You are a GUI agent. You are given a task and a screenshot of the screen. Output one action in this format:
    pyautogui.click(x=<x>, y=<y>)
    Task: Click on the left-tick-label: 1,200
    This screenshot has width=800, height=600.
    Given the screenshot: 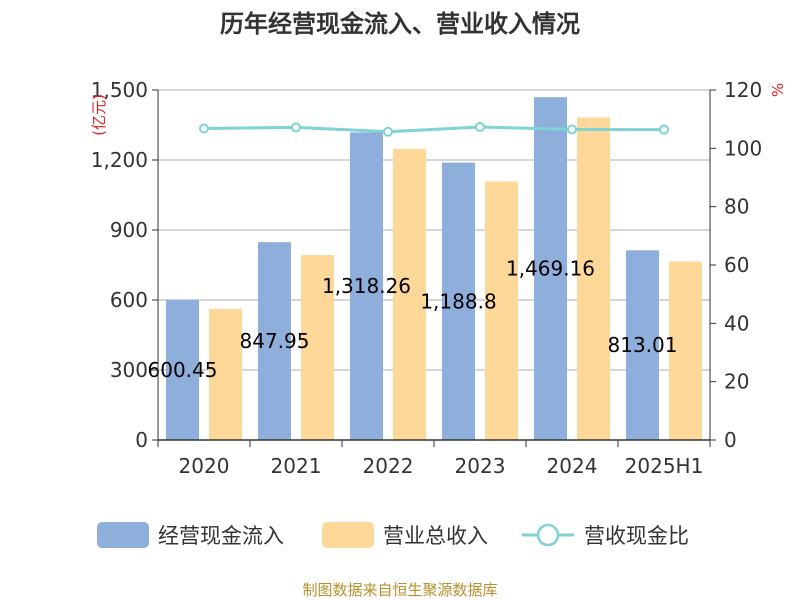 What is the action you would take?
    pyautogui.click(x=119, y=160)
    